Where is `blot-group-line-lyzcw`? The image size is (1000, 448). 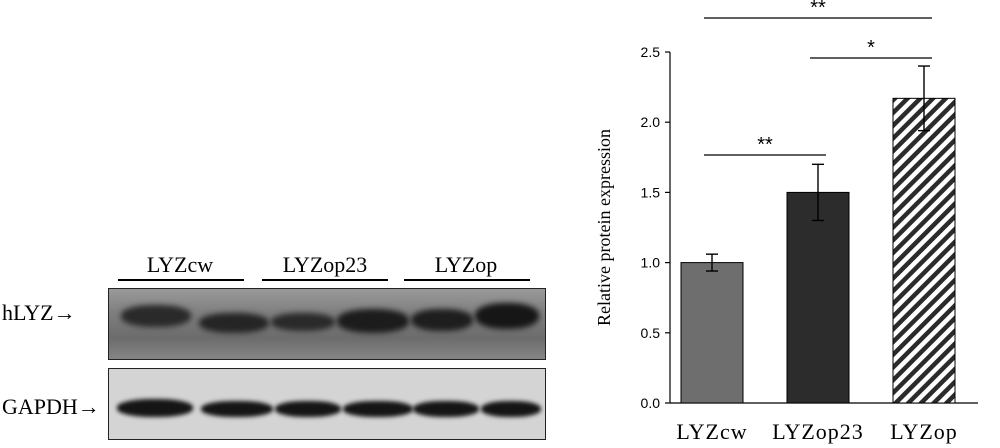
blot-group-line-lyzcw is located at coordinates (181, 280).